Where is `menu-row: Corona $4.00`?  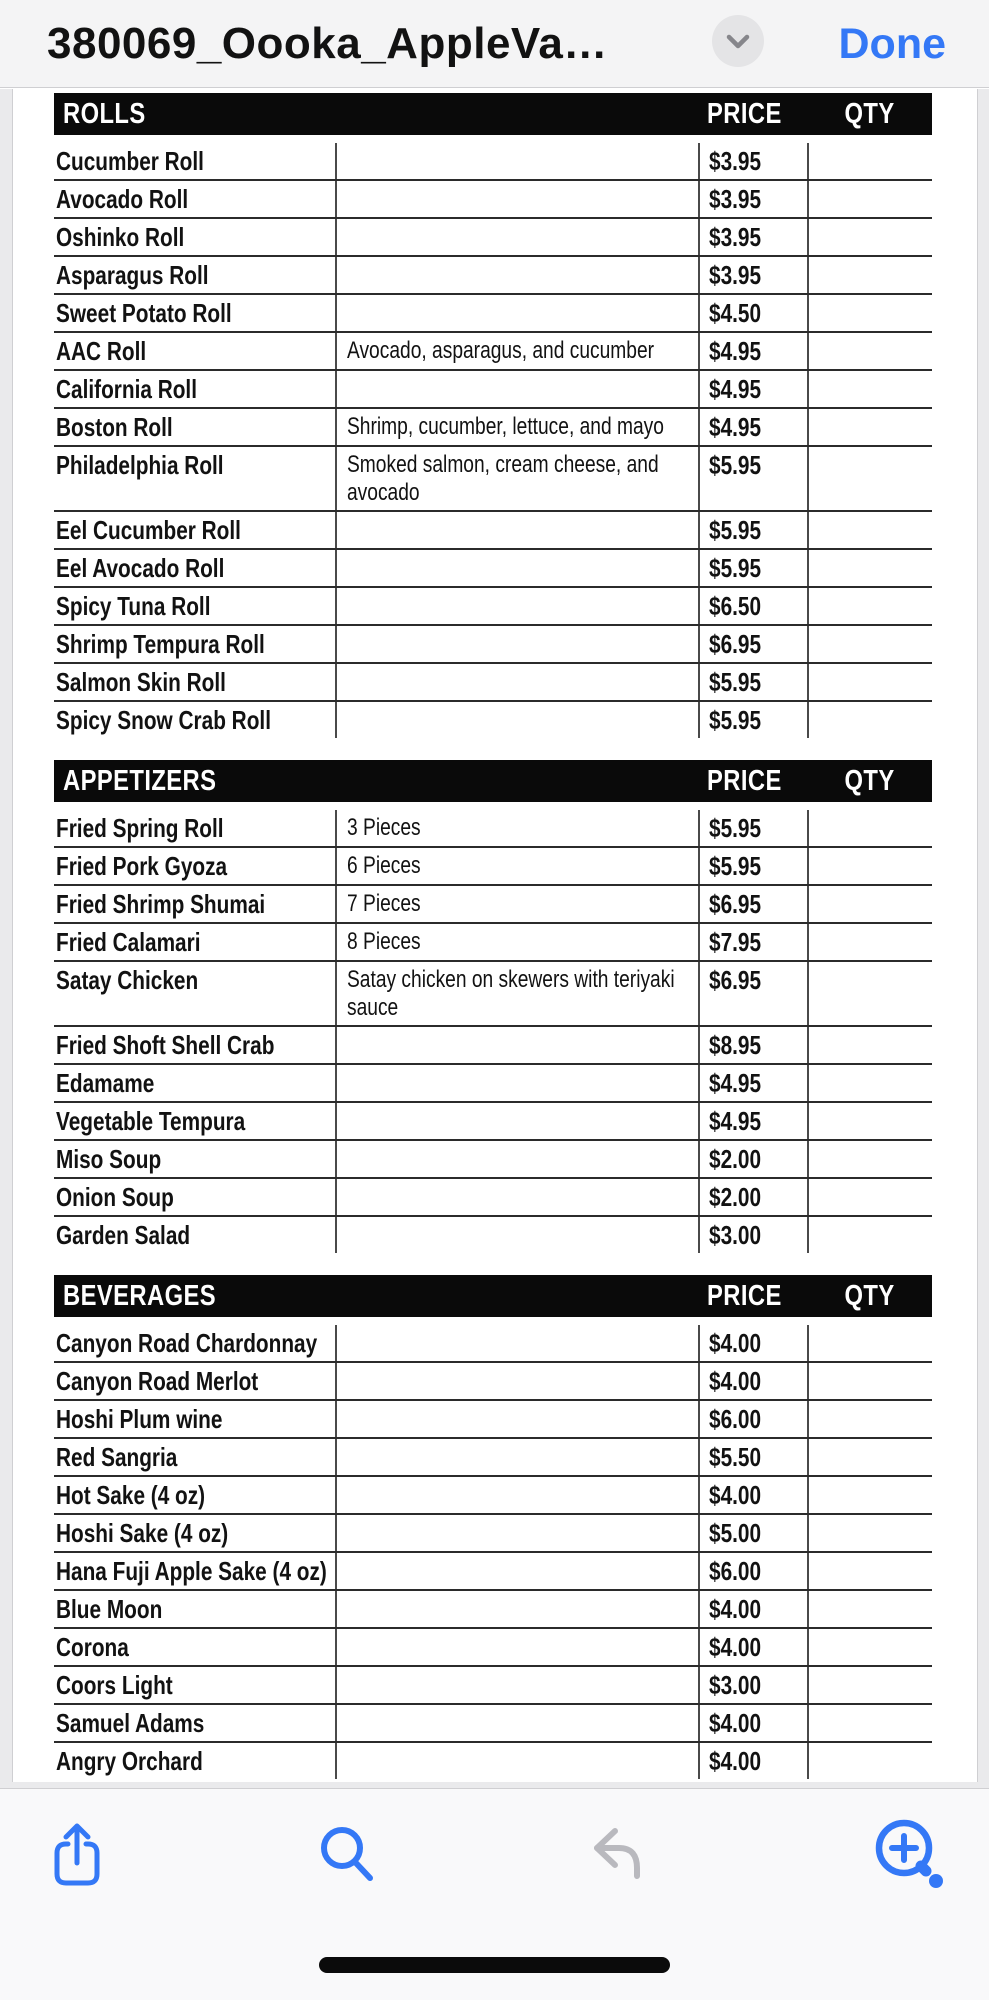
menu-row: Corona $4.00 is located at coordinates (493, 1646).